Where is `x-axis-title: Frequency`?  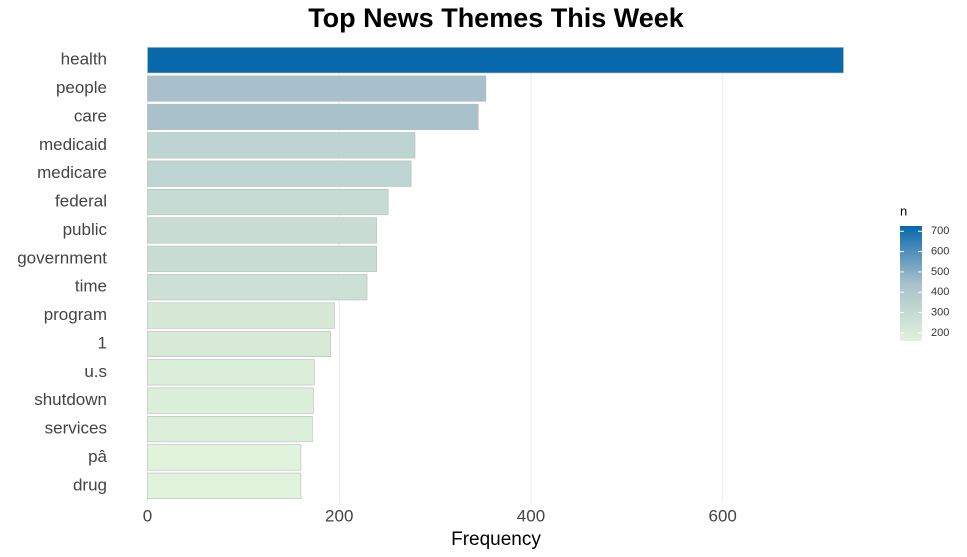
x-axis-title: Frequency is located at coordinates (496, 539).